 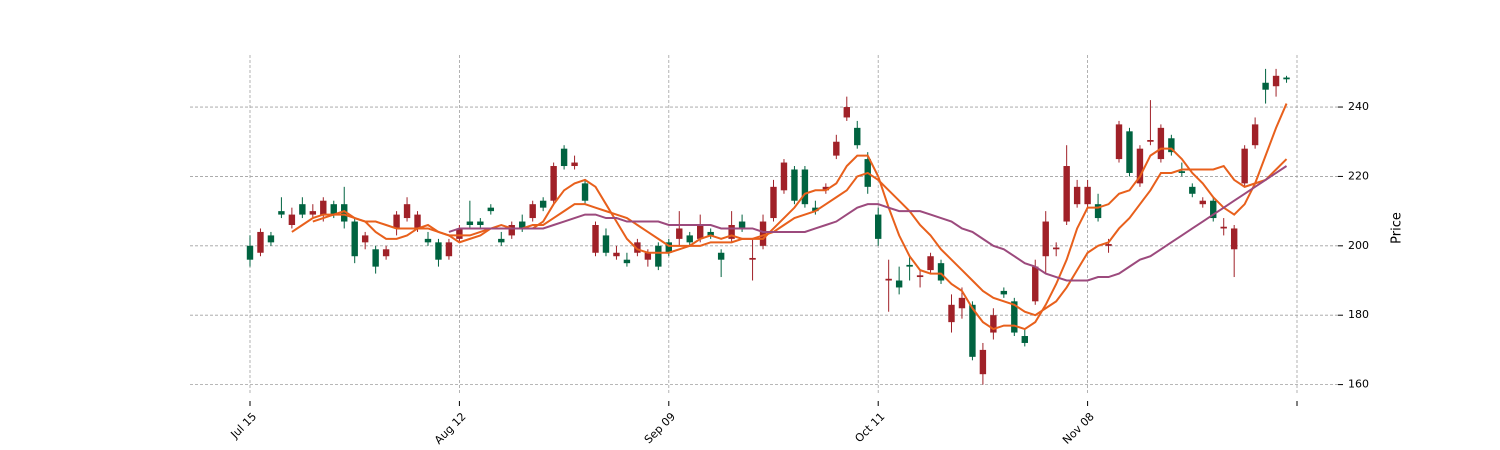 I want to click on x-tick-label: Sep 09, so click(x=660, y=428).